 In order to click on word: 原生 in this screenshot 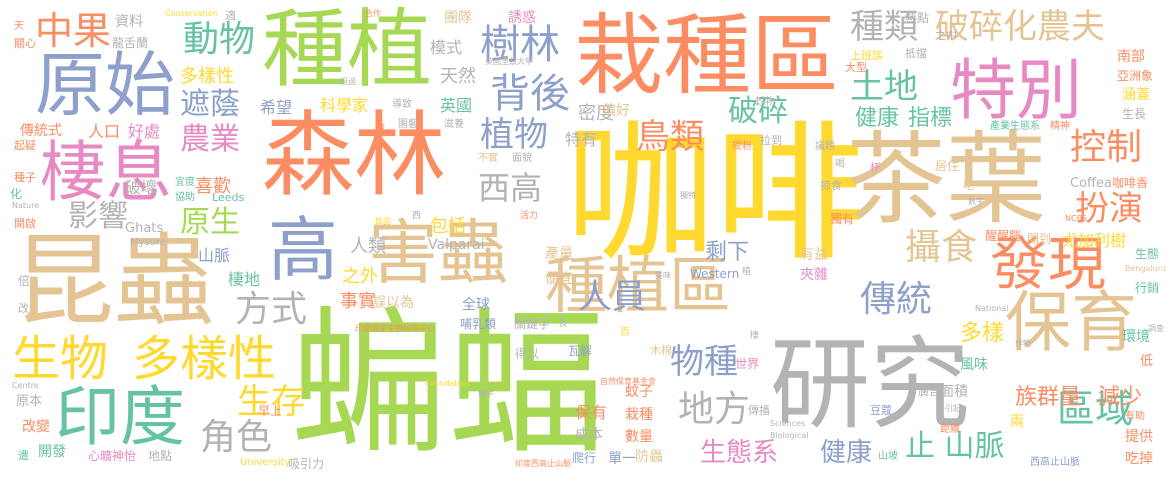, I will do `click(210, 222)`.